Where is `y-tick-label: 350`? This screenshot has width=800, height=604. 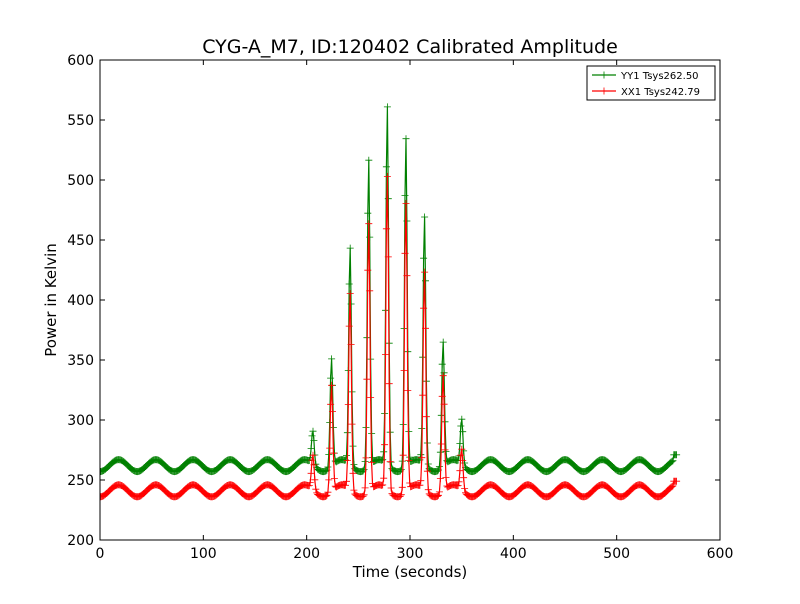
y-tick-label: 350 is located at coordinates (80, 361).